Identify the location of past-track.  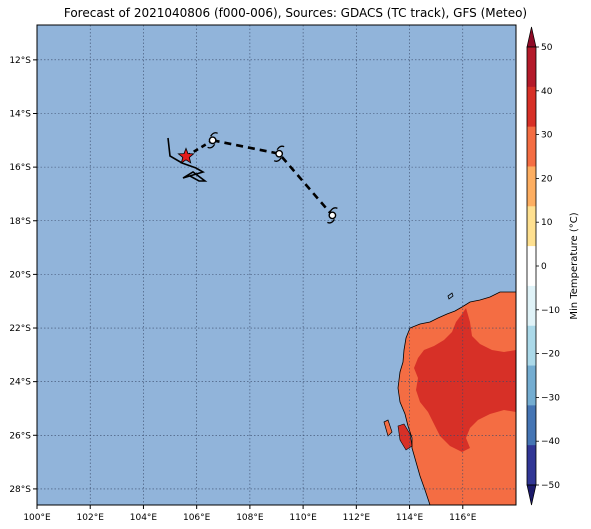
(187, 159).